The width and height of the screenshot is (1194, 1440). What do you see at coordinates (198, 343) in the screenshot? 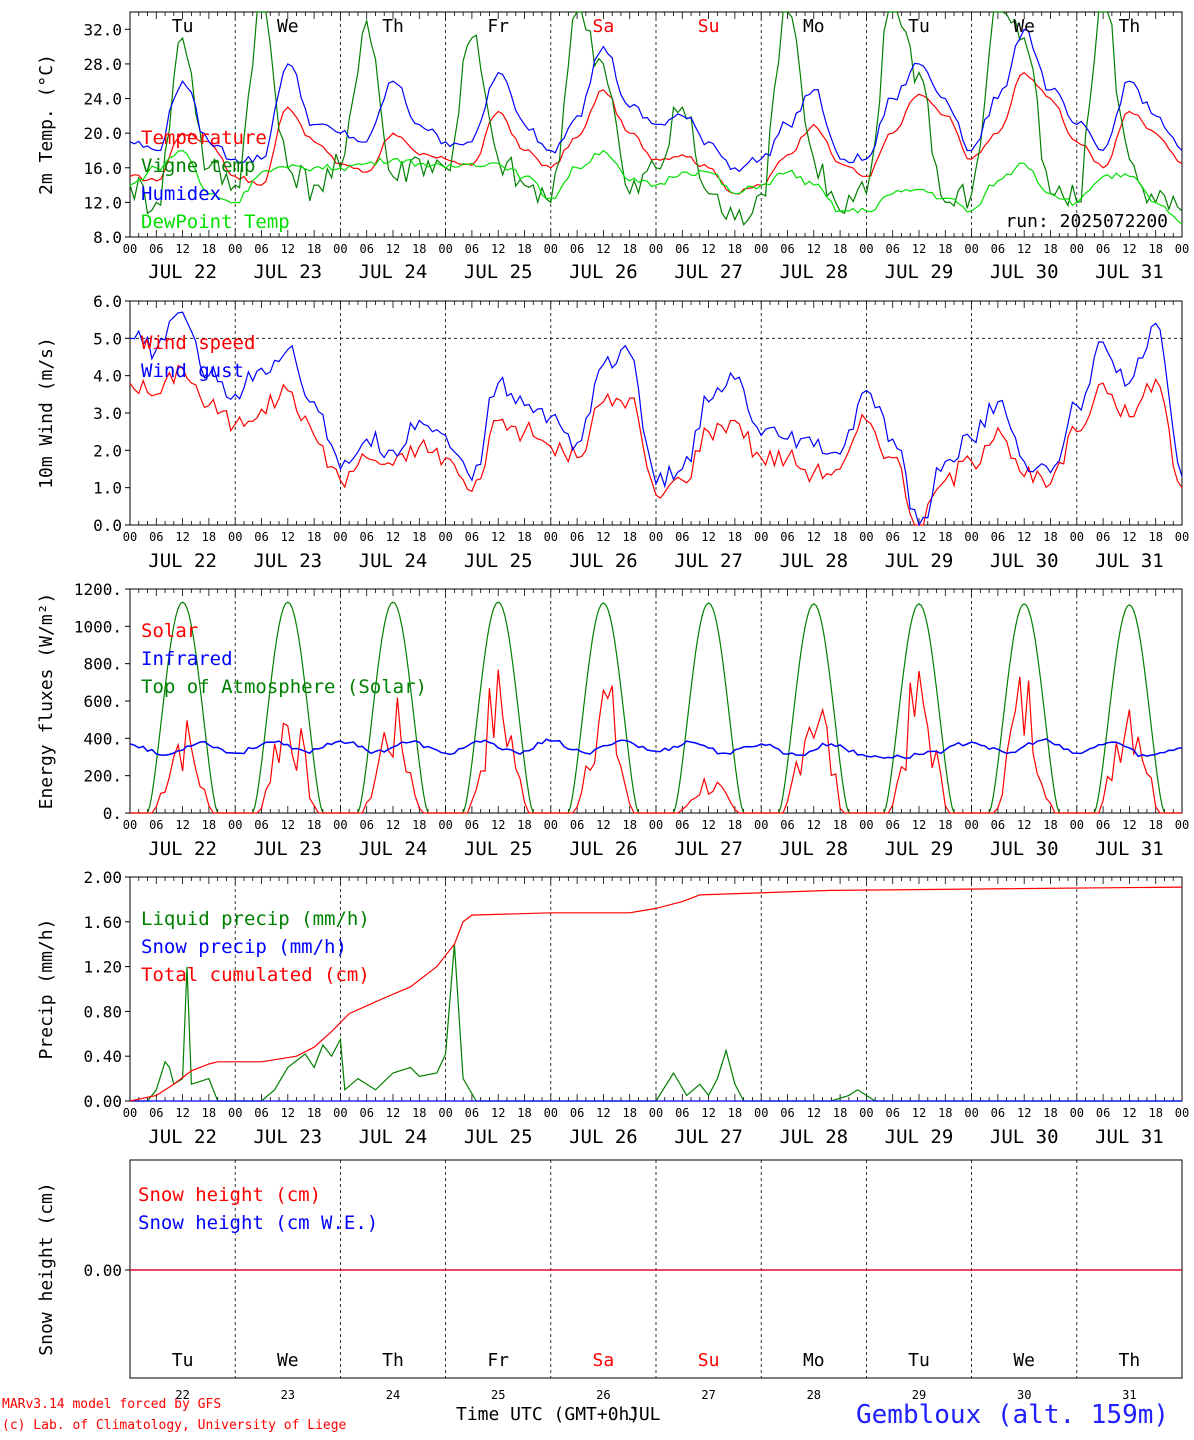
I see `legend-entry: Wind speed` at bounding box center [198, 343].